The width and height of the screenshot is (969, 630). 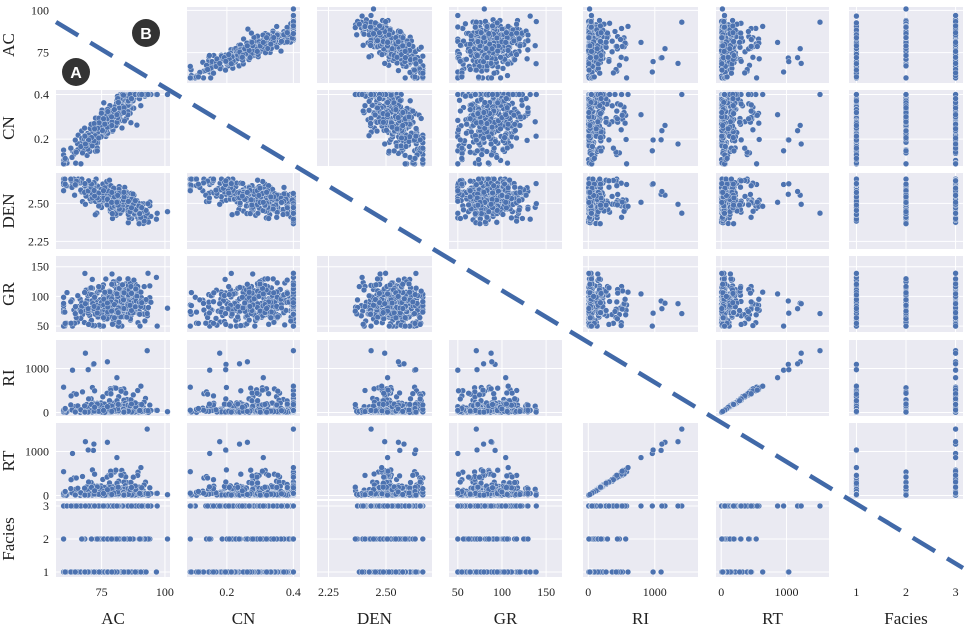 What do you see at coordinates (374, 128) in the screenshot?
I see `panel-cn-vs-den` at bounding box center [374, 128].